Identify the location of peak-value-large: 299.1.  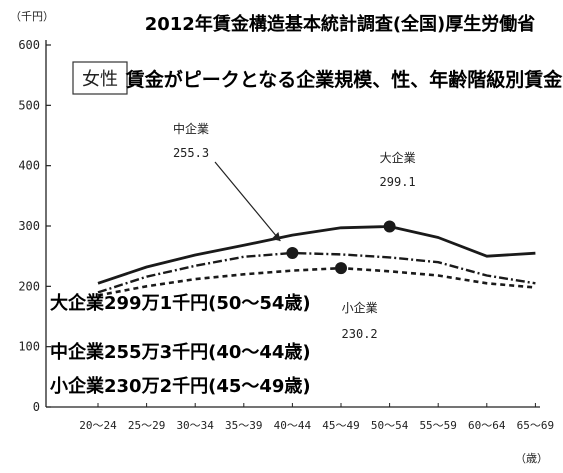
(398, 182).